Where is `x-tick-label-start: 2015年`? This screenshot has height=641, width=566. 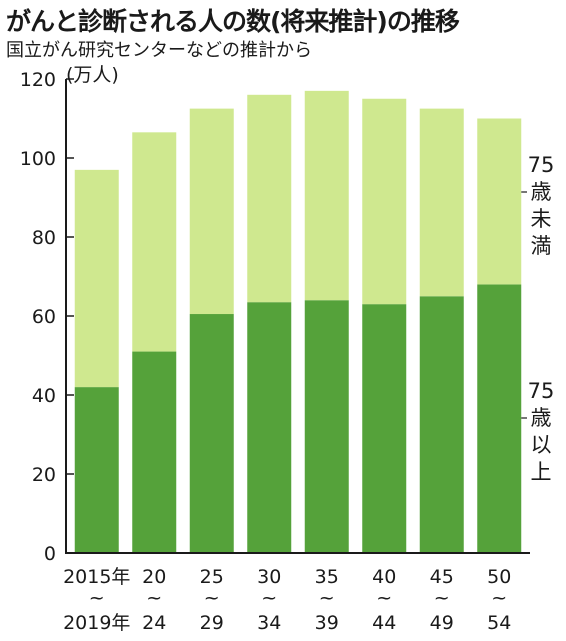 x-tick-label-start: 2015年 is located at coordinates (96, 577).